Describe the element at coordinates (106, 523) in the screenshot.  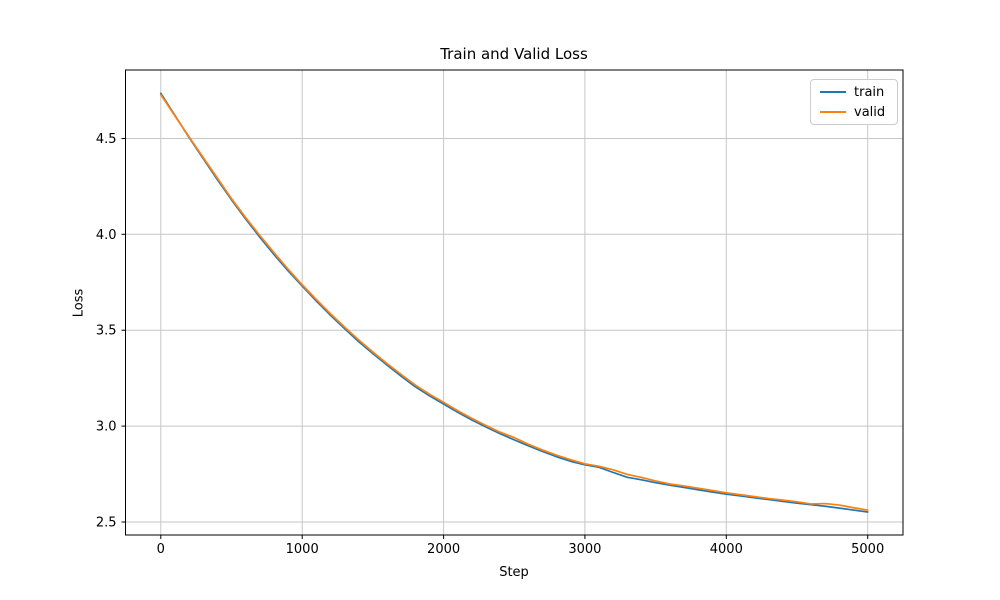
I see `tick-label-y-2.5: 2.5` at that location.